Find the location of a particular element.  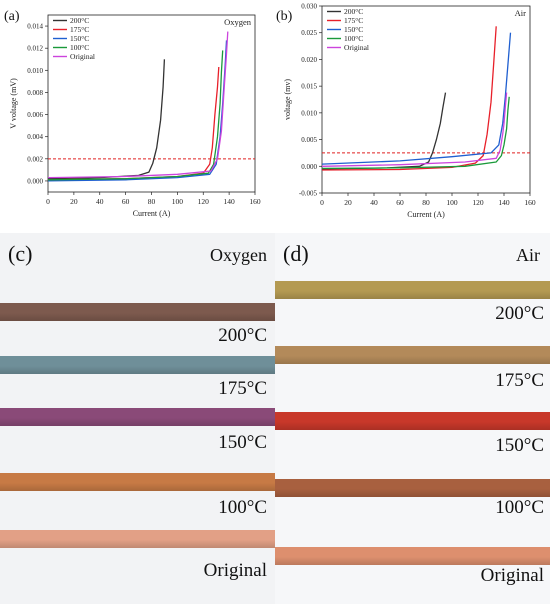

y-tick-label: 0.008 is located at coordinates (35, 93).